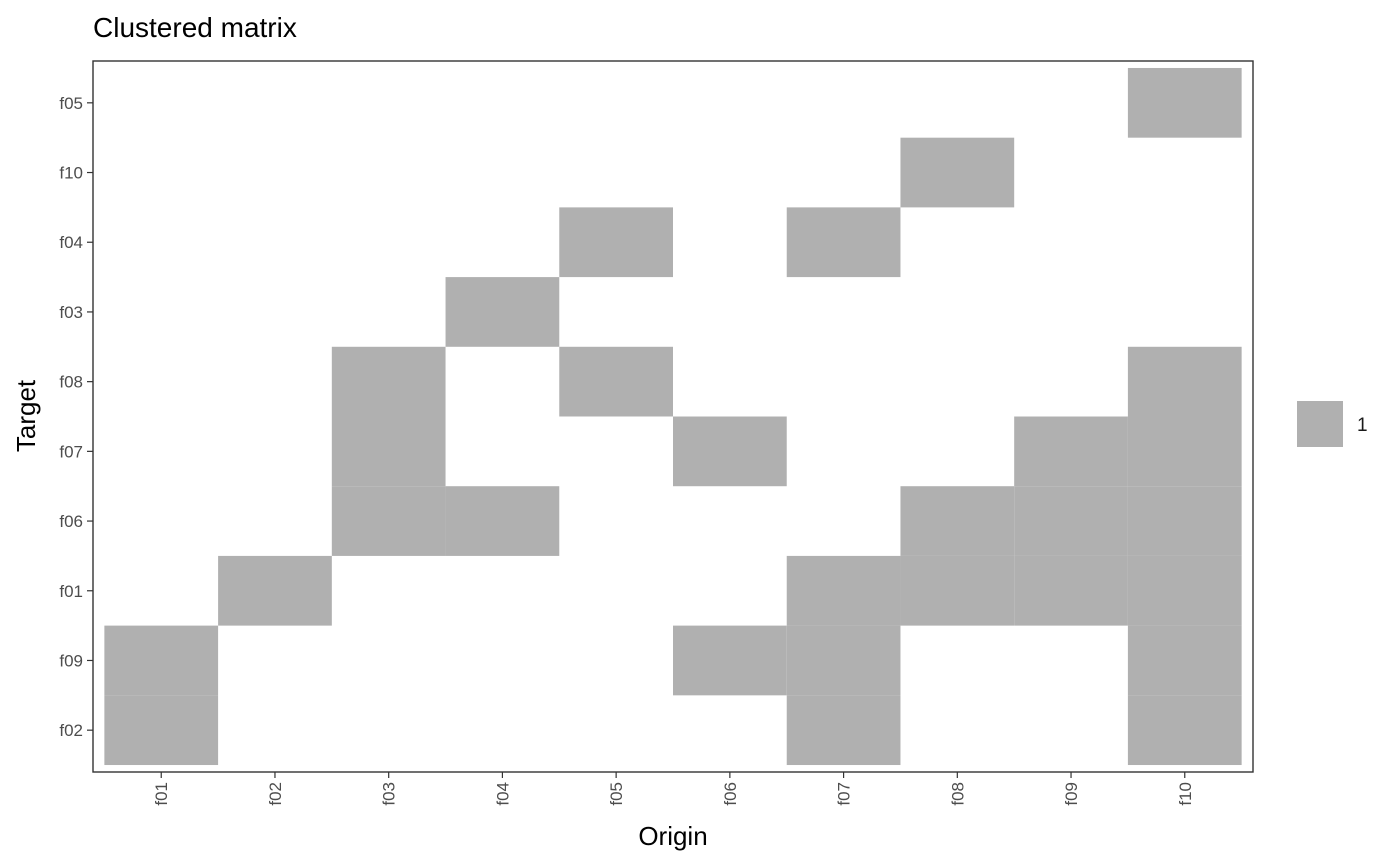  I want to click on heatmap-cell-f05-f04, so click(616, 242).